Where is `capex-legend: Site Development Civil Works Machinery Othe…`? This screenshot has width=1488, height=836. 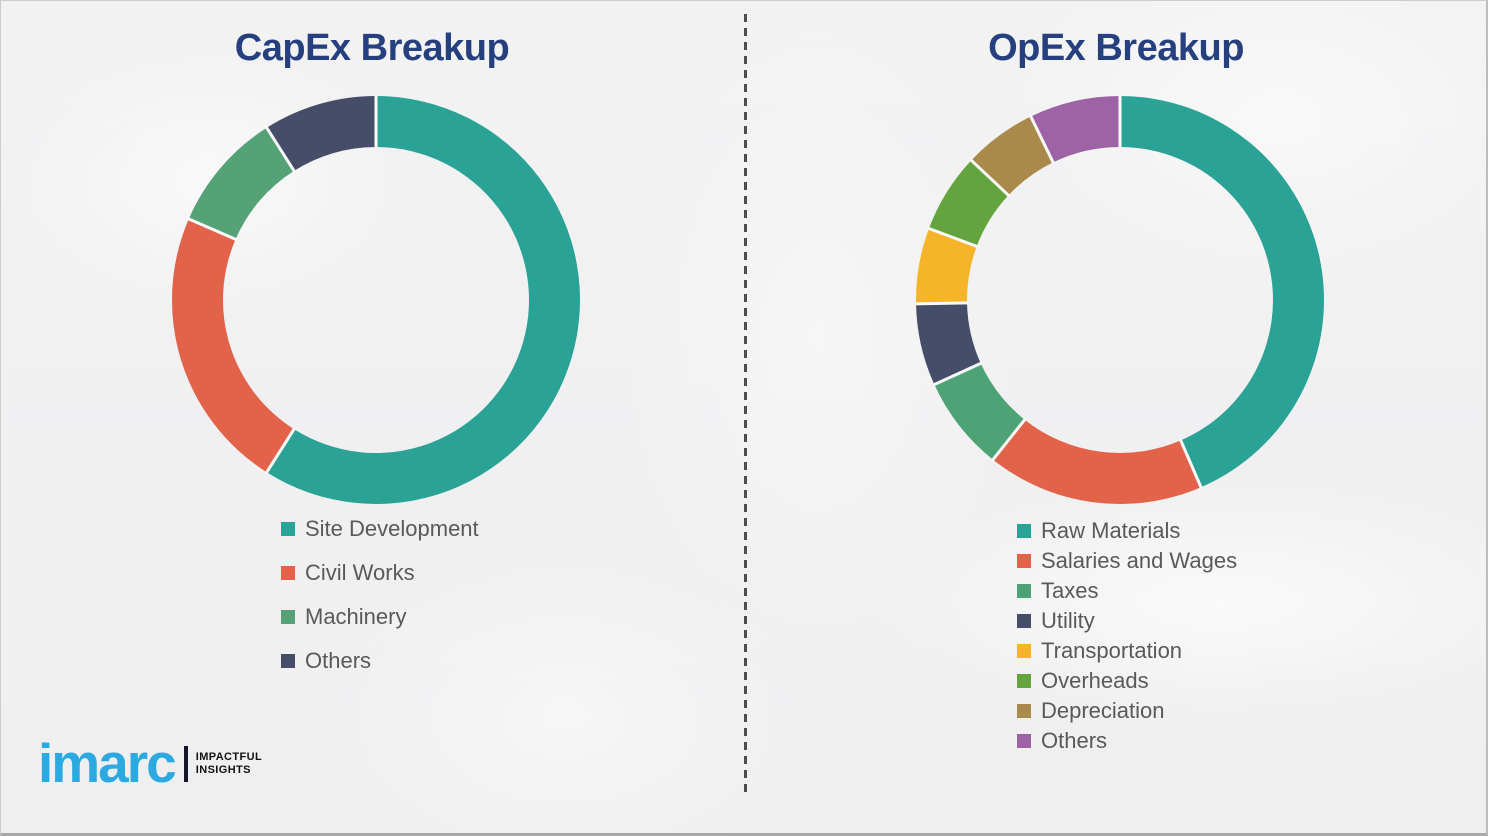
capex-legend: Site Development Civil Works Machinery Othe… is located at coordinates (380, 595).